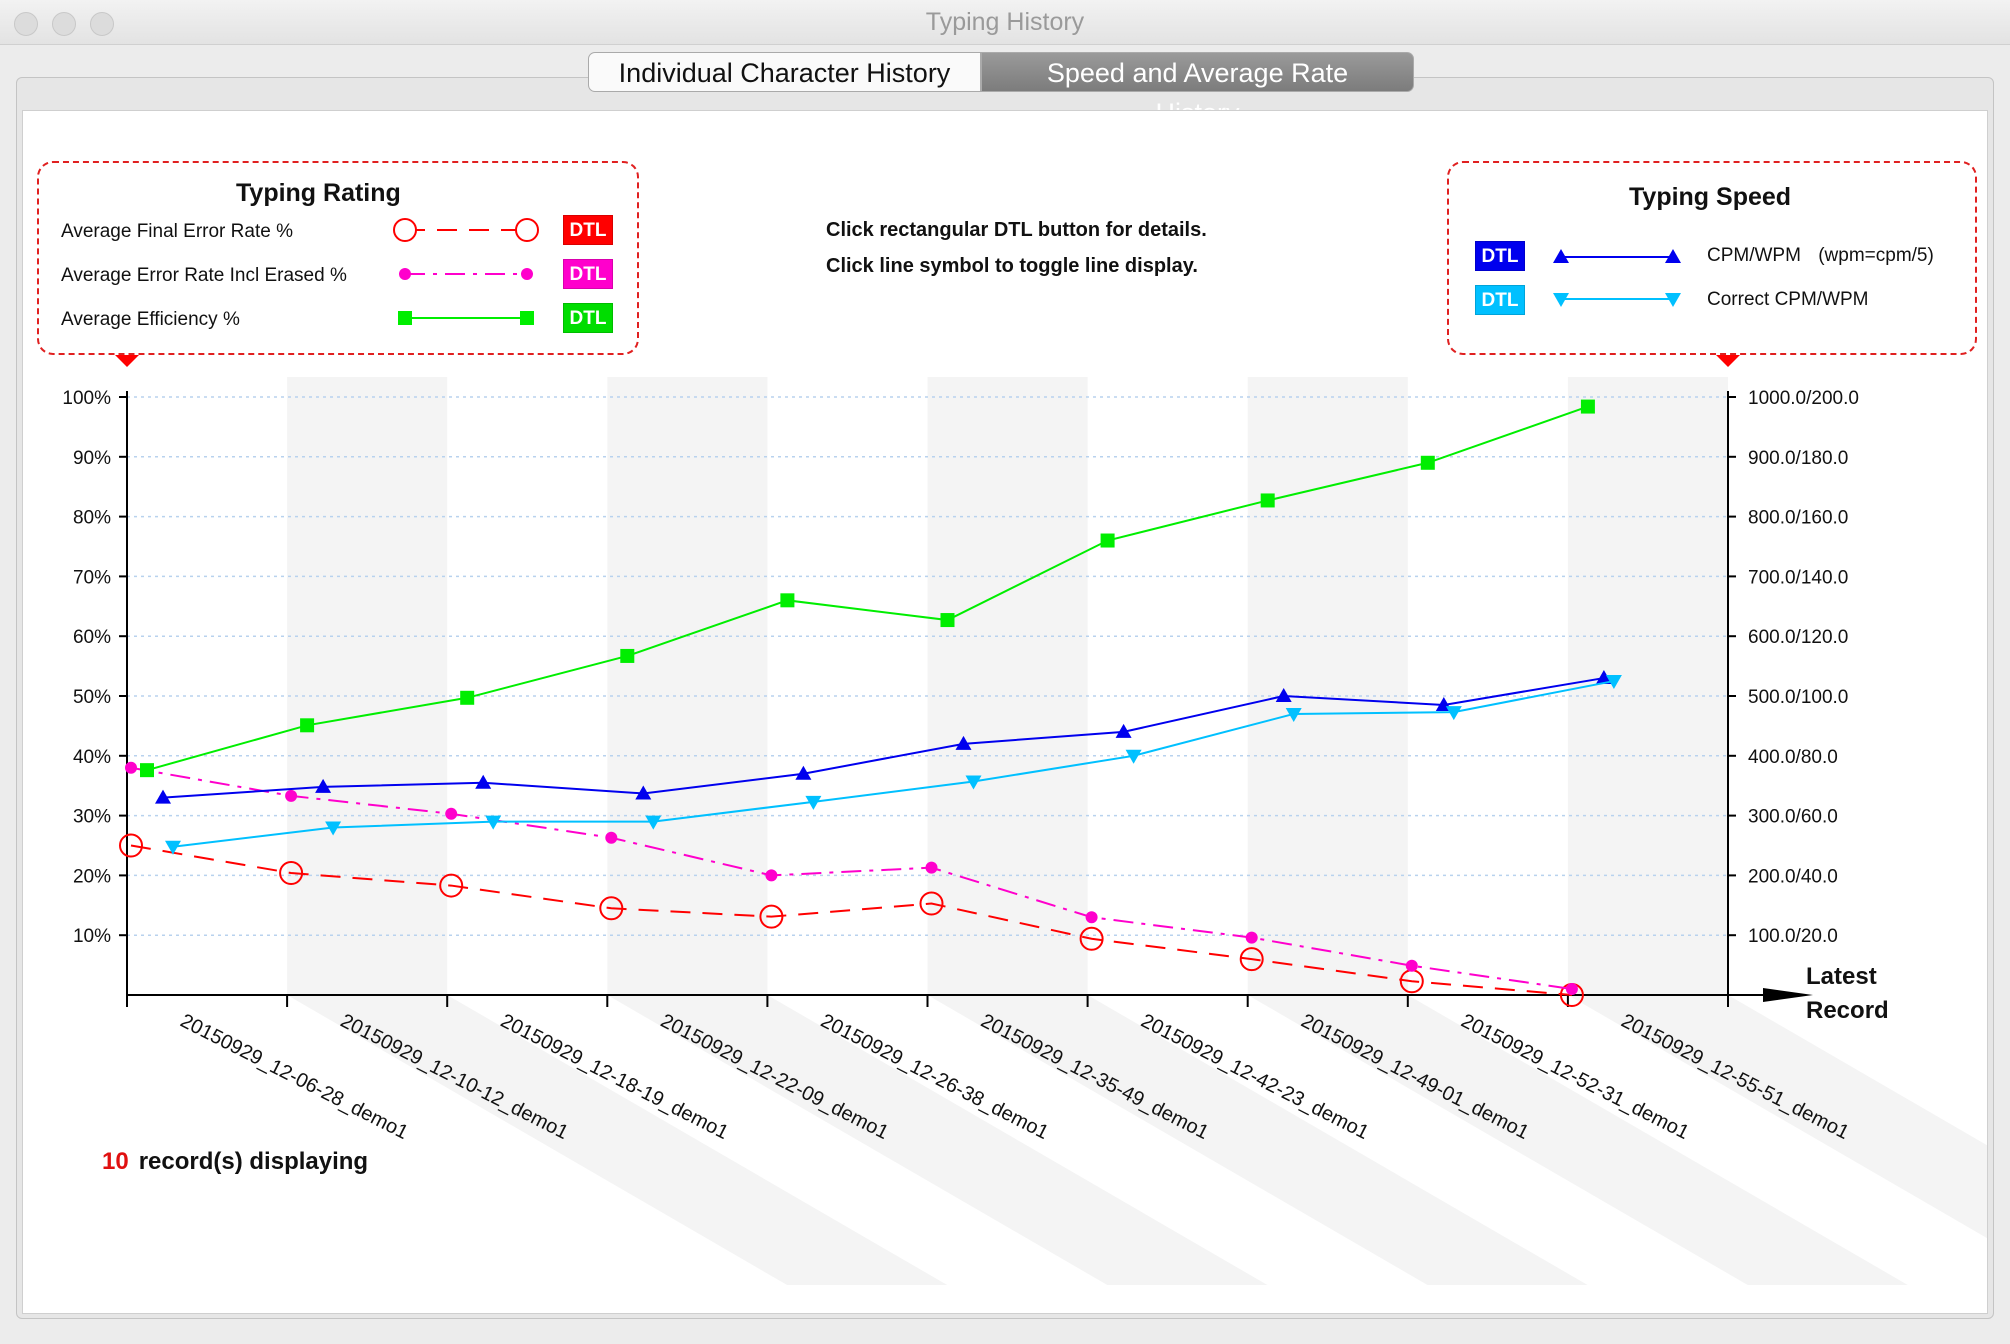 The width and height of the screenshot is (2010, 1344). I want to click on right-tick-label: 200.0/40.0, so click(1793, 876).